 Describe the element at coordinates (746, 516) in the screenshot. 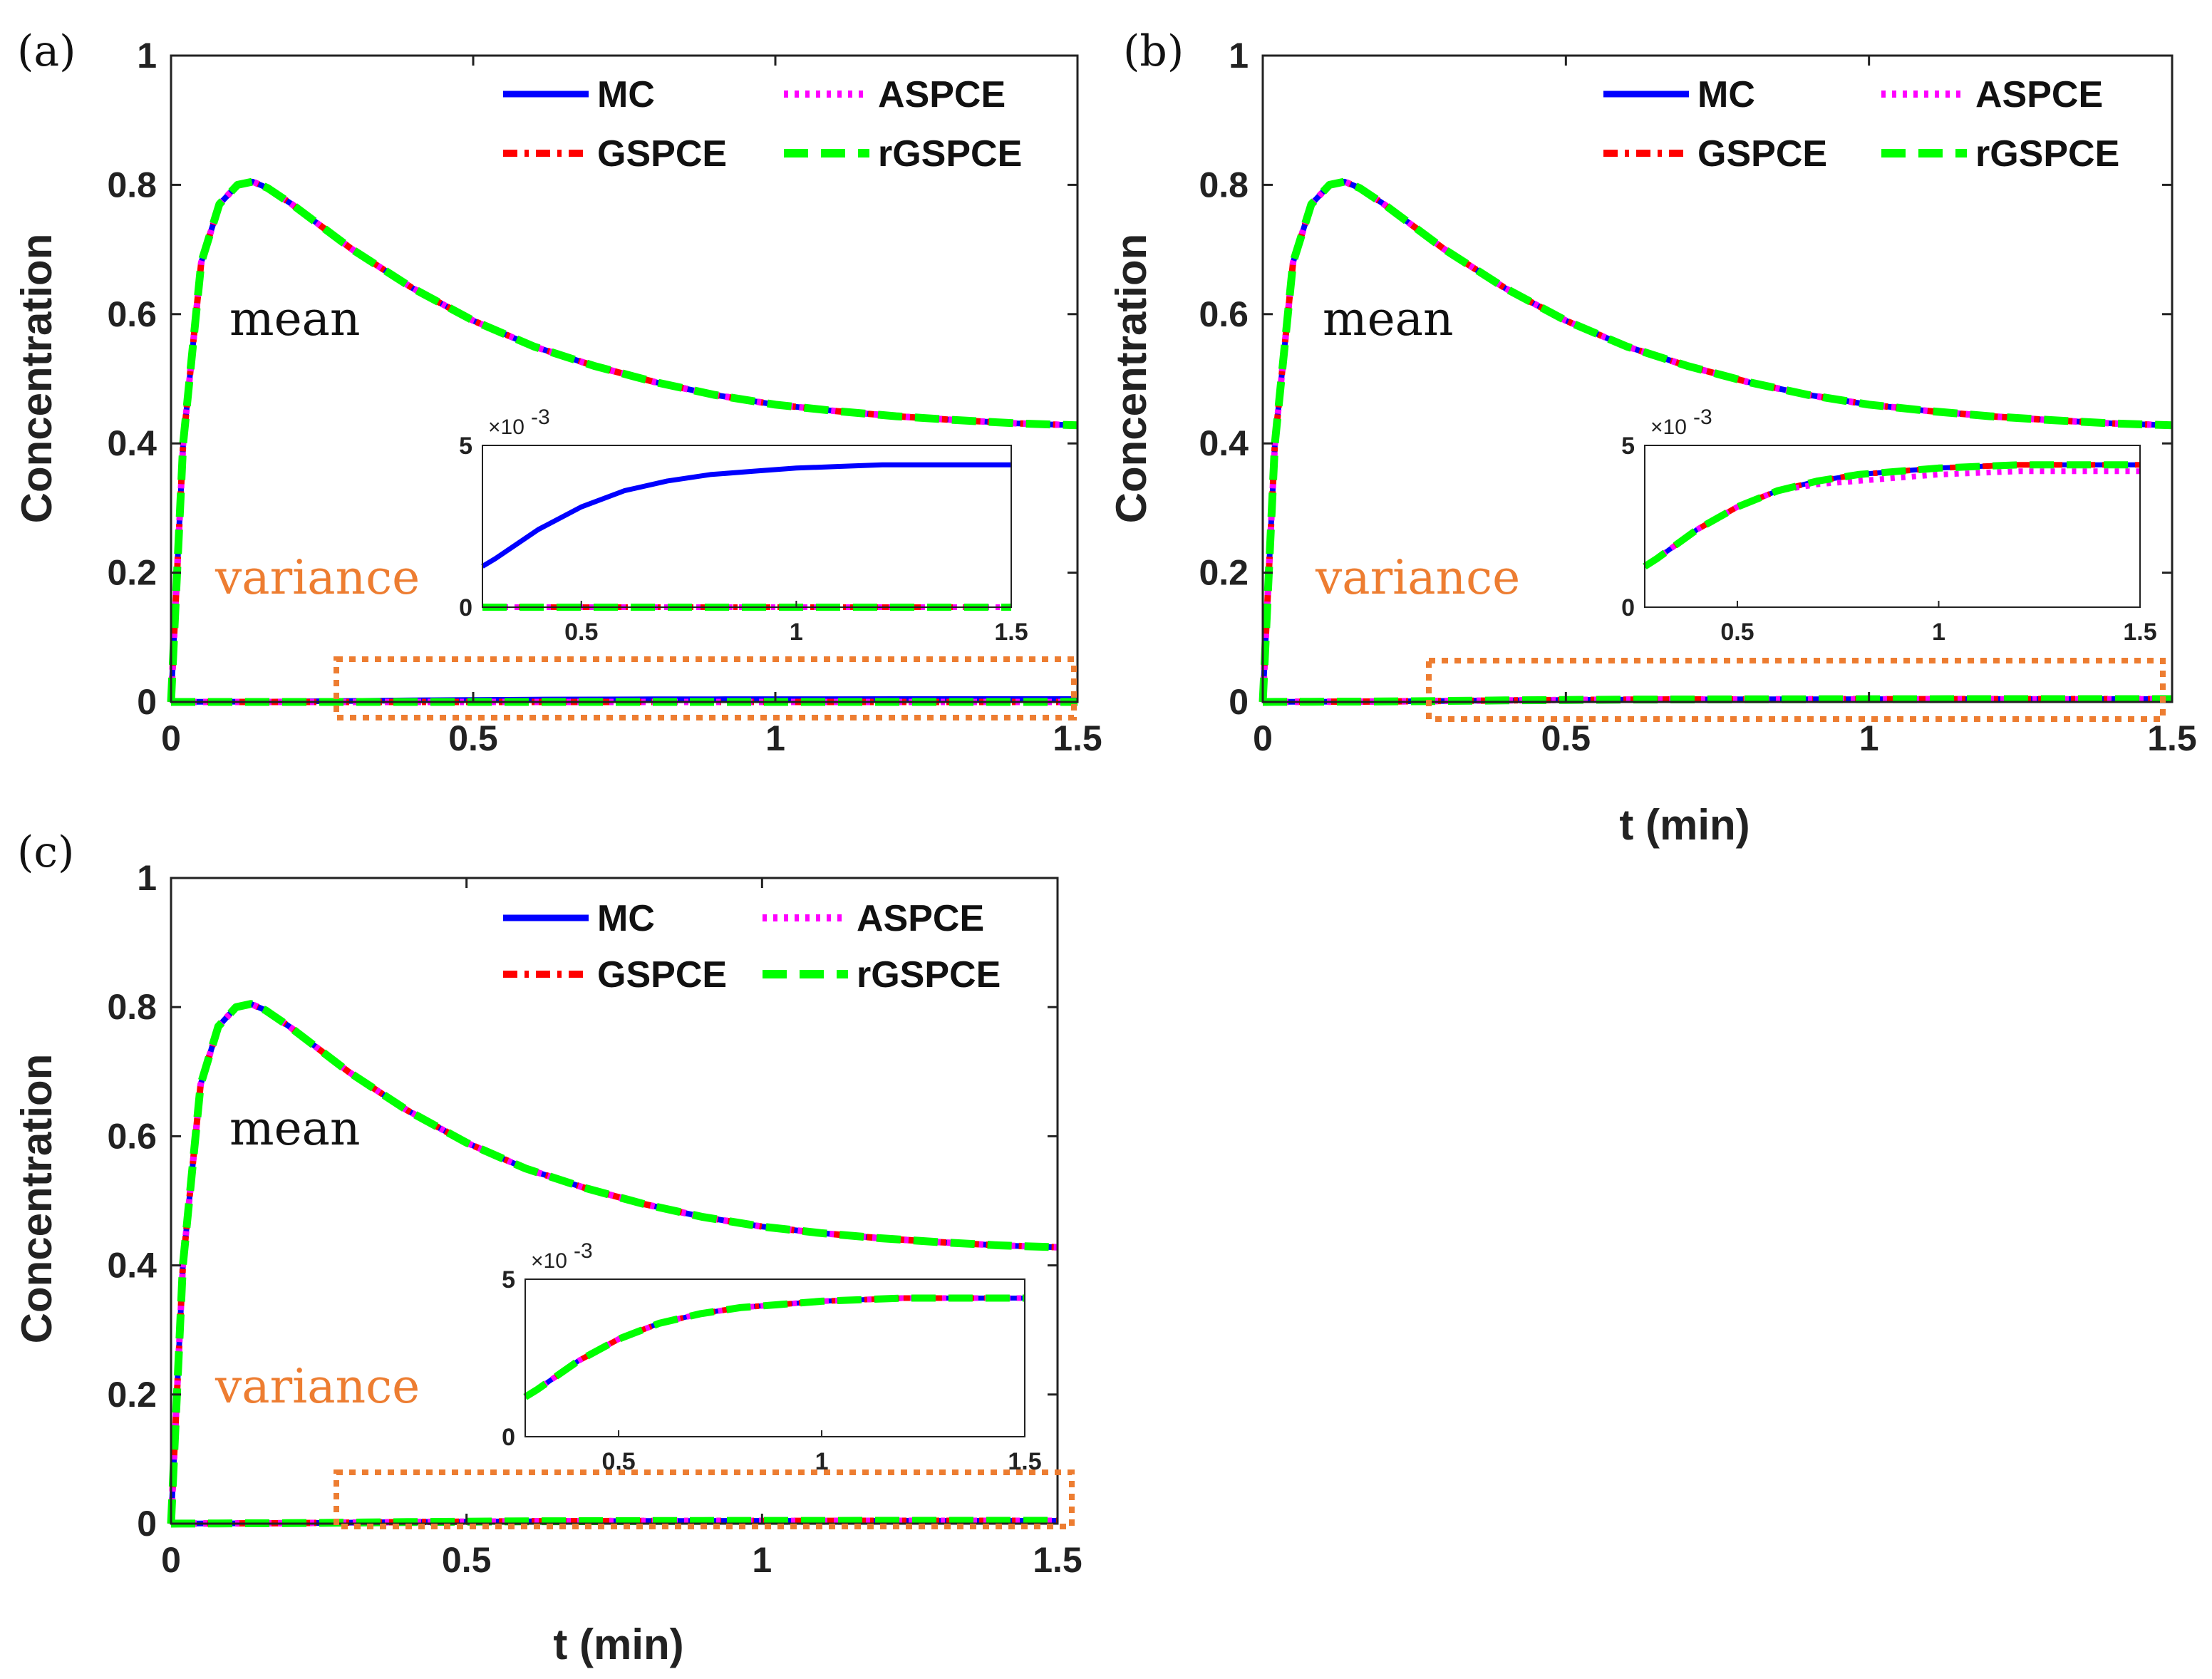

I see `inset-series-mc-line` at that location.